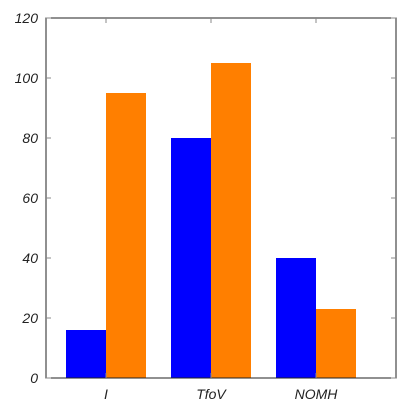 Image resolution: width=414 pixels, height=414 pixels. Describe the element at coordinates (29, 318) in the screenshot. I see `y-tick-label: 20` at that location.